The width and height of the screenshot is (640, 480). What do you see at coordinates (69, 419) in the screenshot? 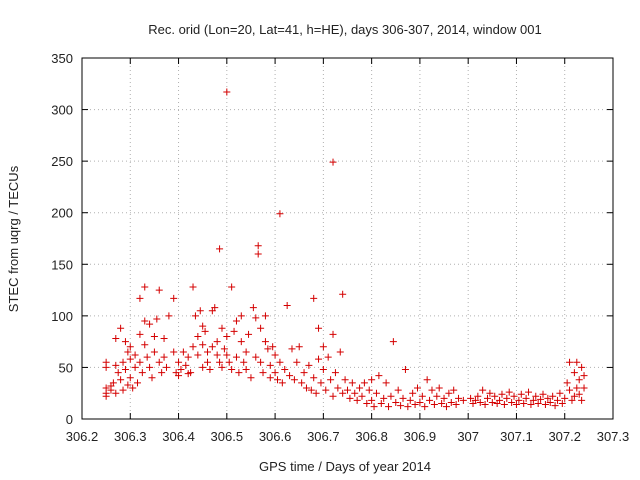
I see `y-tick-label: 0` at bounding box center [69, 419].